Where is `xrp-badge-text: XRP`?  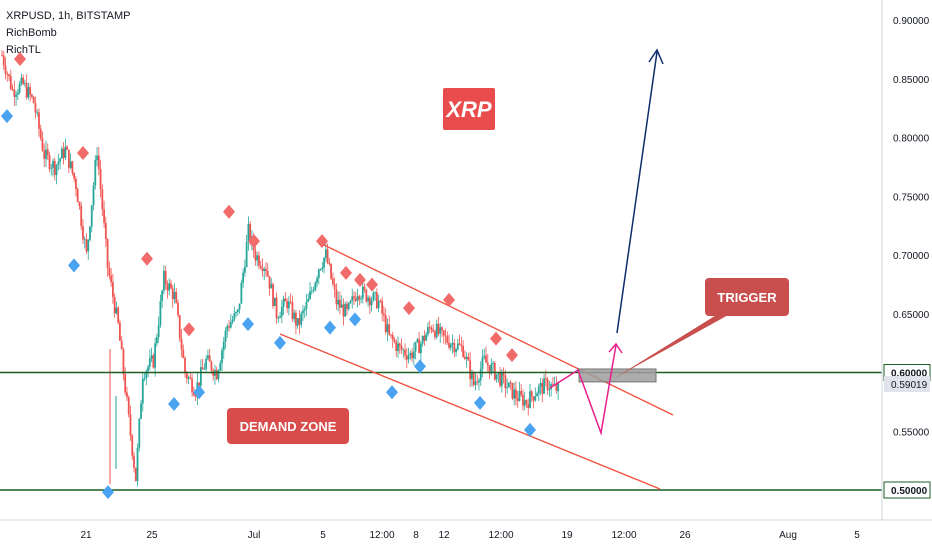
xrp-badge-text: XRP is located at coordinates (468, 109).